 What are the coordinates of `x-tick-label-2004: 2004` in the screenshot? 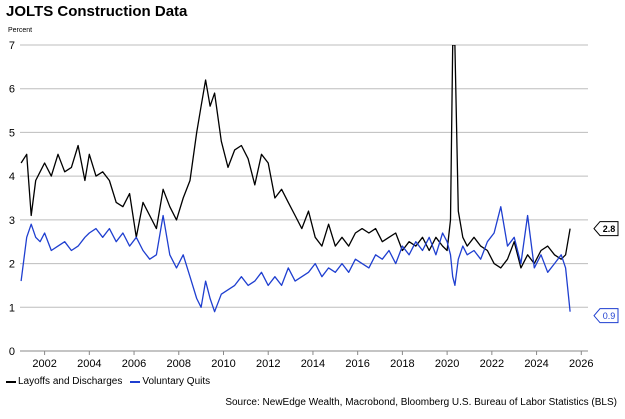 It's located at (89, 364).